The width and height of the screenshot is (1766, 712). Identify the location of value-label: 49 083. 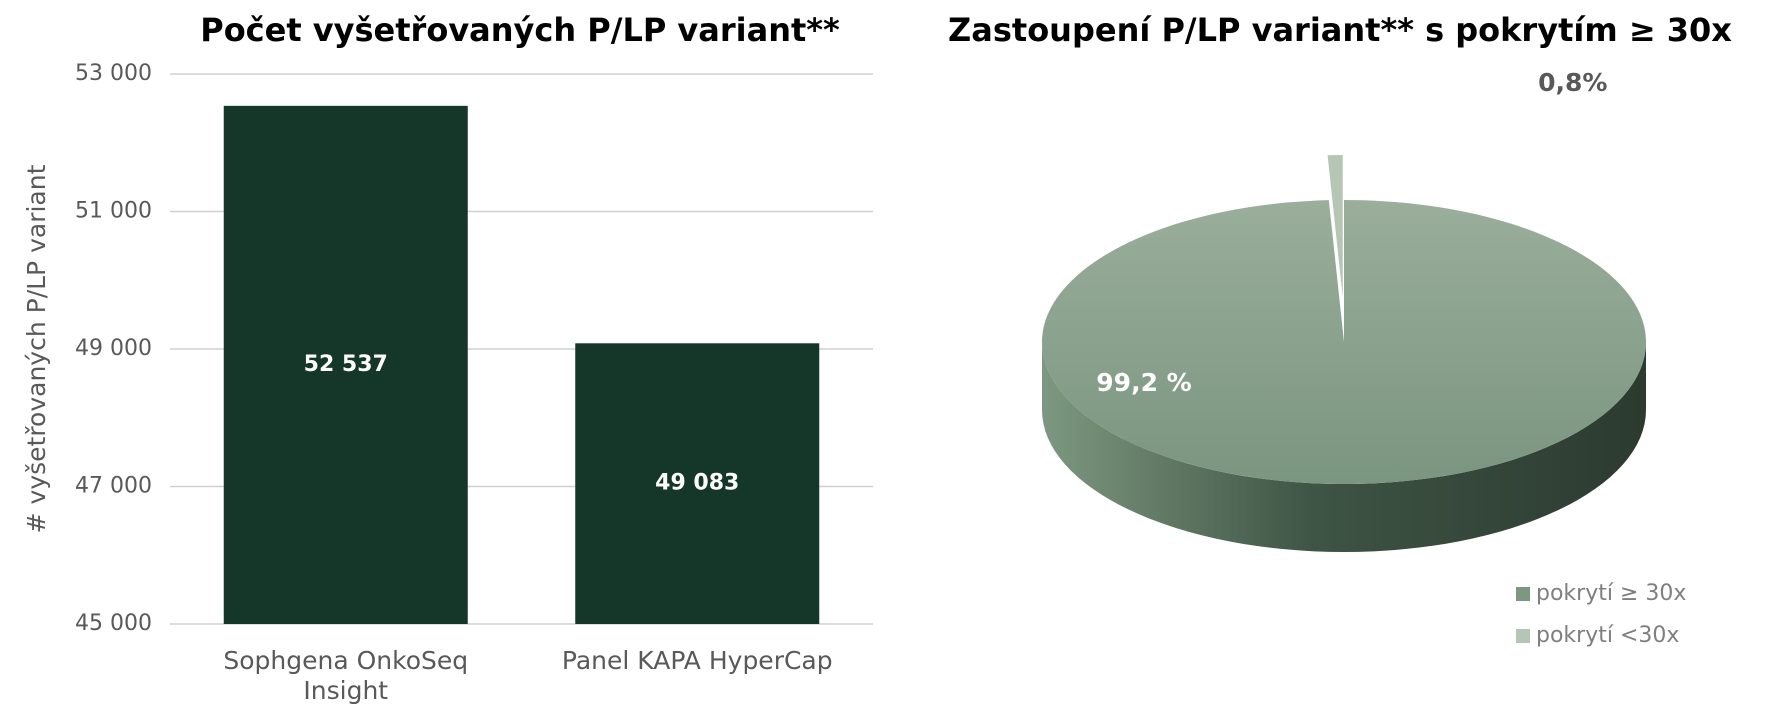
(697, 483).